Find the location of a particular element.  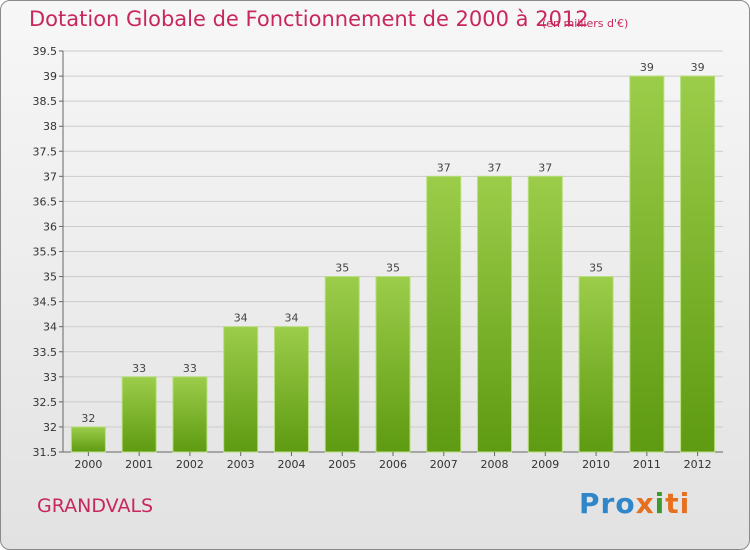

x-tick-label: 2001 is located at coordinates (139, 464).